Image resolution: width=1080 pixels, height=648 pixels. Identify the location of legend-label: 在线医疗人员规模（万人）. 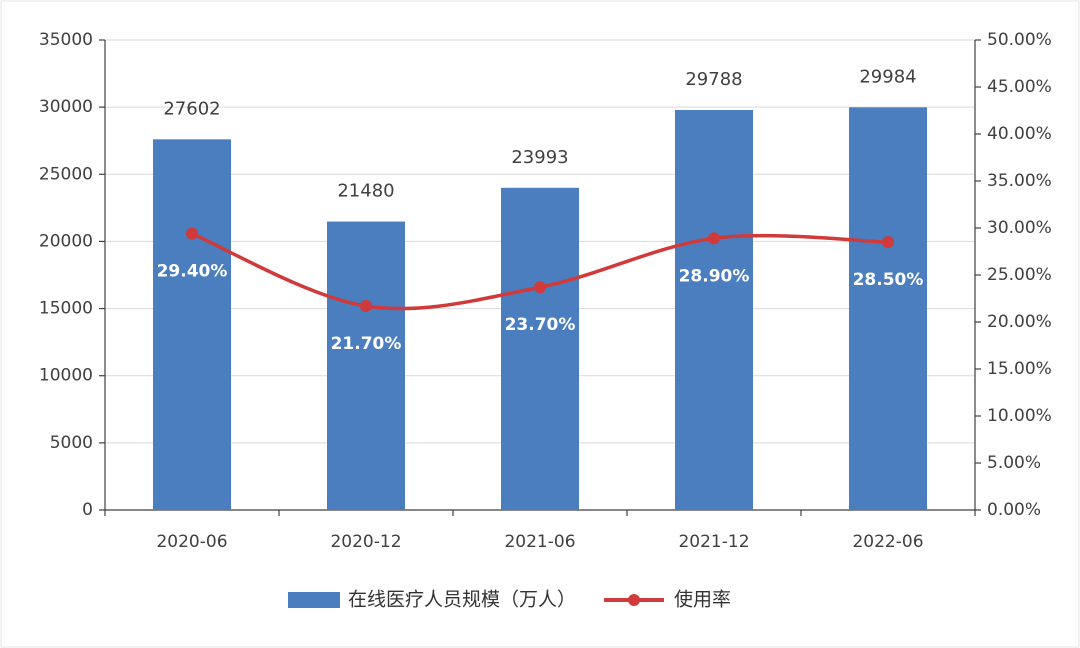
(462, 600).